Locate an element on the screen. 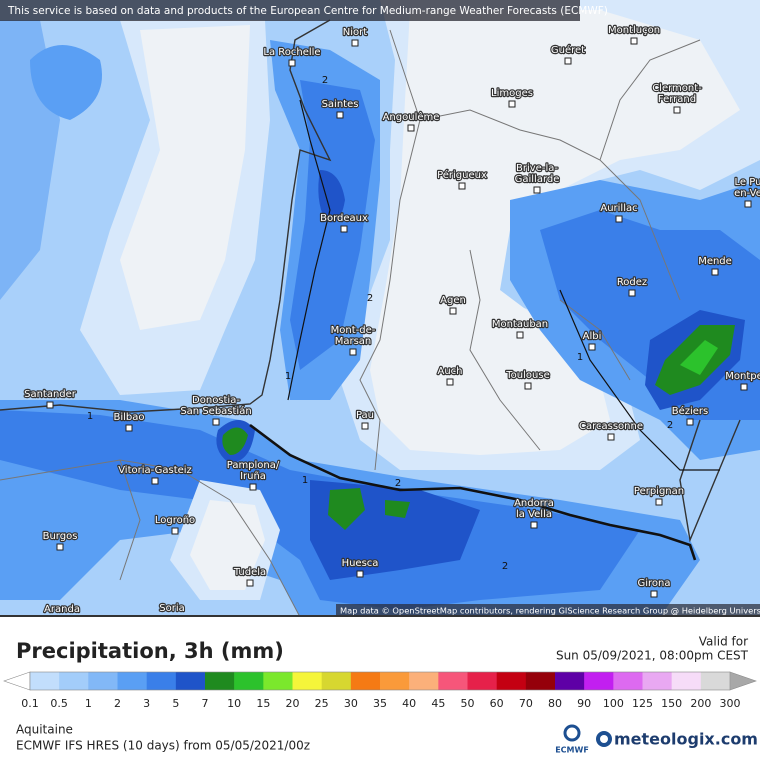 The height and width of the screenshot is (760, 760). city-label: Iruña is located at coordinates (253, 476).